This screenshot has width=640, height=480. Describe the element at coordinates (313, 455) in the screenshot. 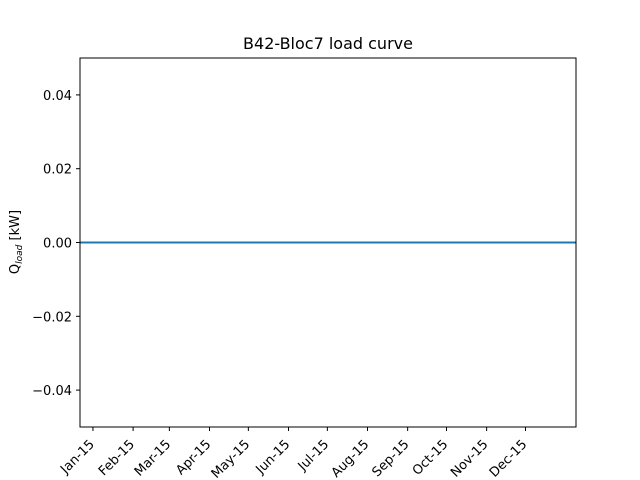

I see `x-tick-label: Jul-15` at that location.